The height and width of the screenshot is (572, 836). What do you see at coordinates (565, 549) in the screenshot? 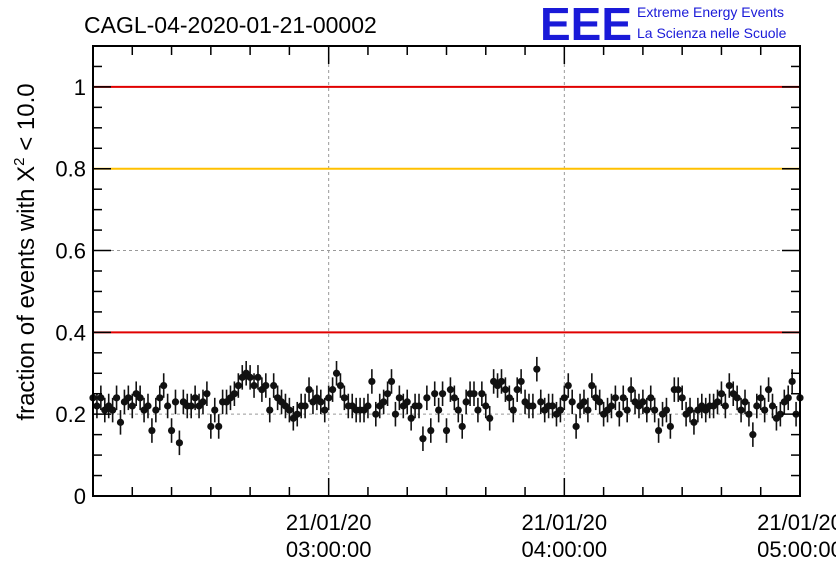
I see `x-tick-label-time: 04:00:00` at bounding box center [565, 549].